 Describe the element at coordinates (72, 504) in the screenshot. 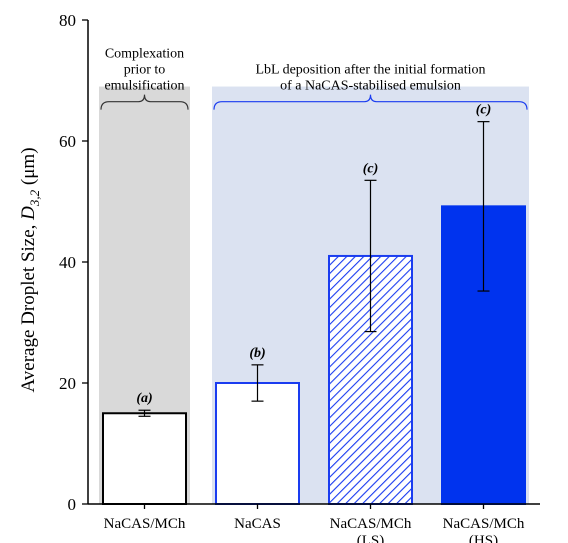

I see `y-tick-label: 0` at that location.